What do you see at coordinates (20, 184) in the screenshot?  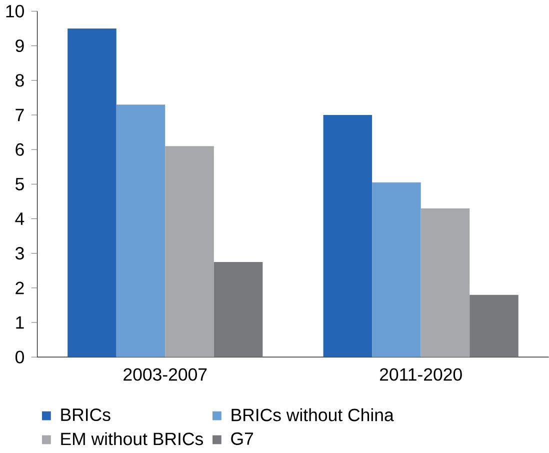 I see `y-tick-label: 5` at bounding box center [20, 184].